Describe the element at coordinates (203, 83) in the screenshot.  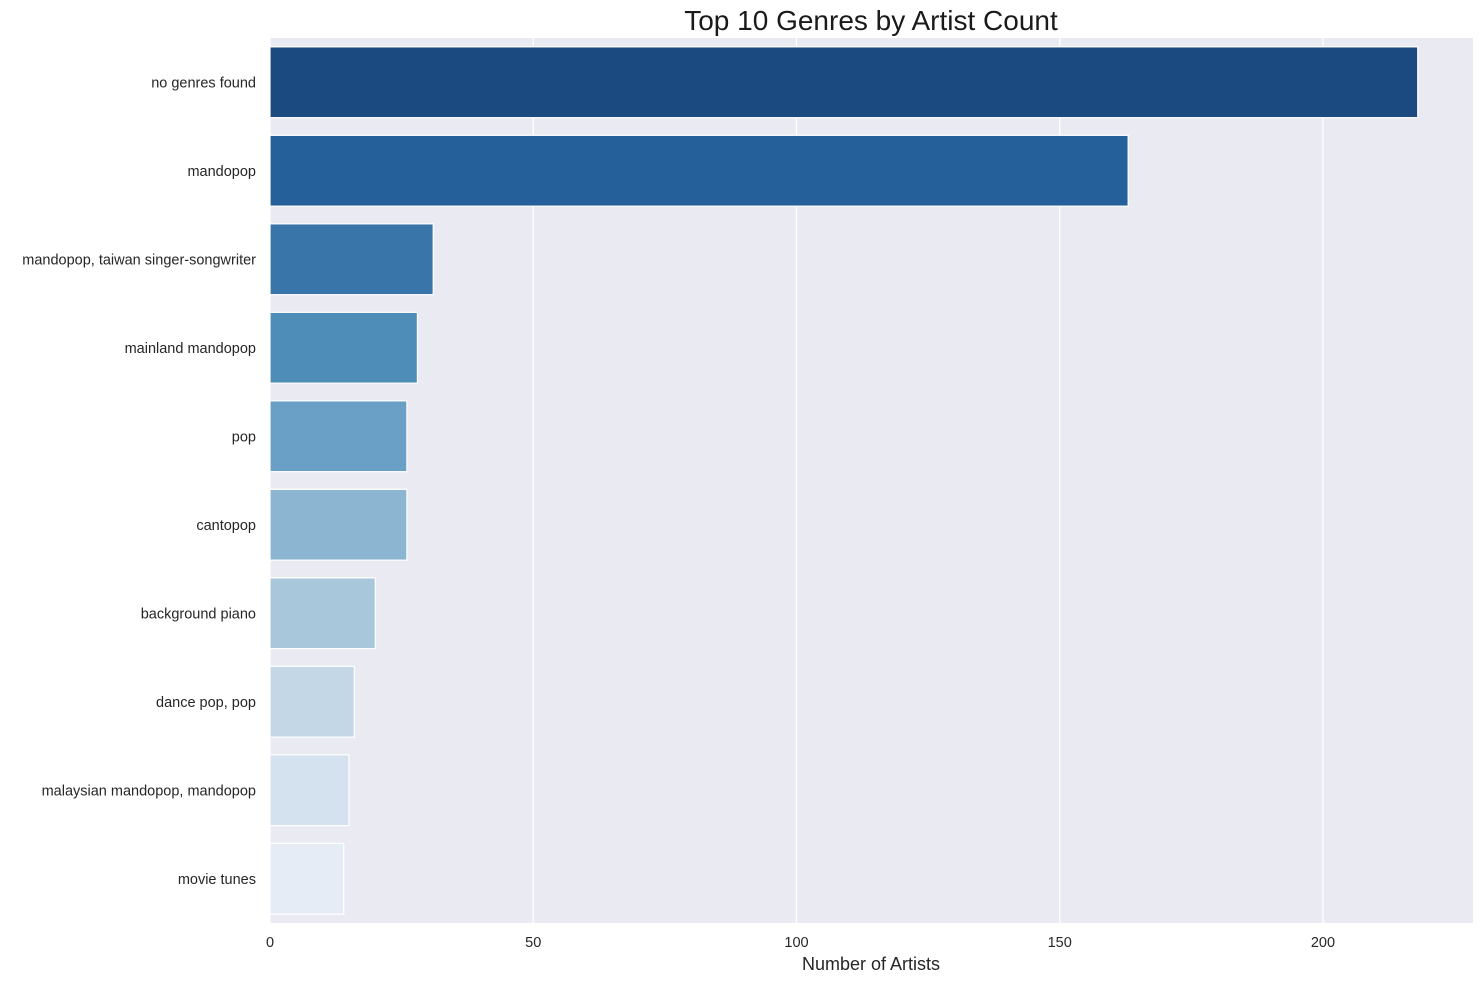
I see `y-tick-label: no genres found` at that location.